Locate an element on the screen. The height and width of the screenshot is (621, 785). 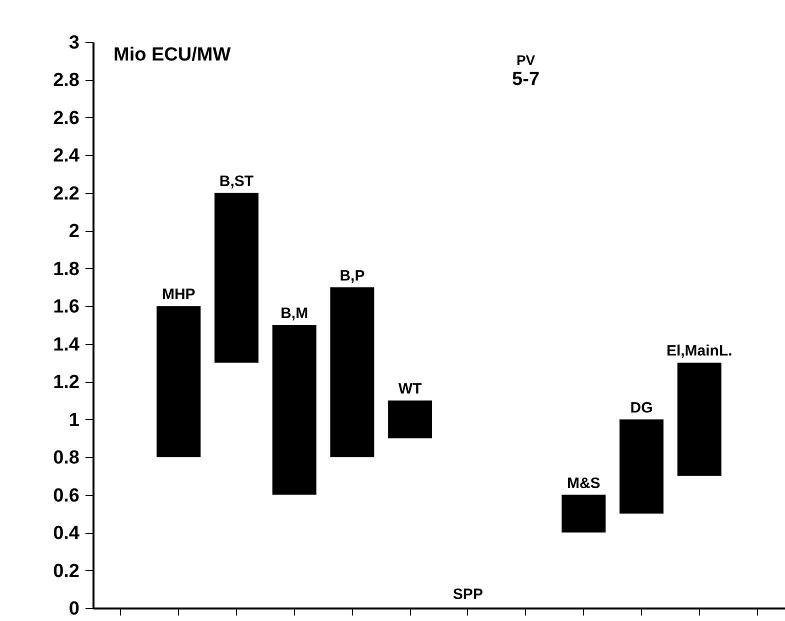
x-tick-label: SPP is located at coordinates (467, 594).